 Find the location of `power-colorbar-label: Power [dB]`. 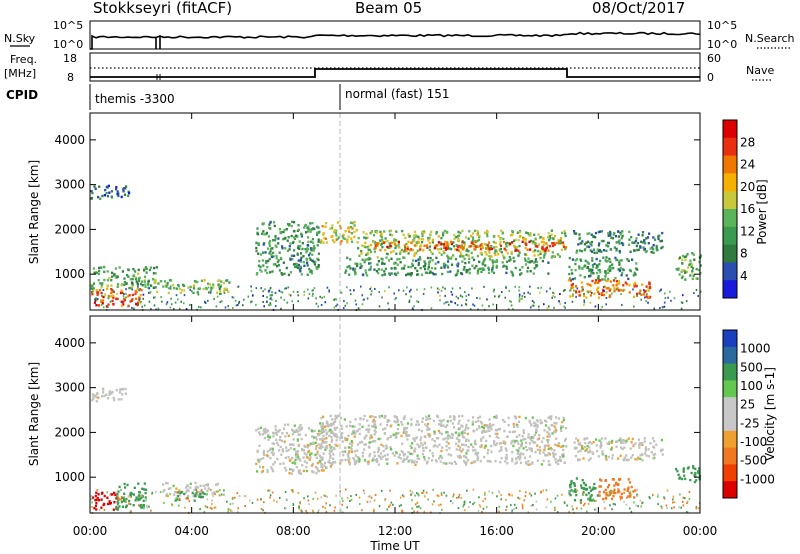

power-colorbar-label: Power [dB] is located at coordinates (762, 211).